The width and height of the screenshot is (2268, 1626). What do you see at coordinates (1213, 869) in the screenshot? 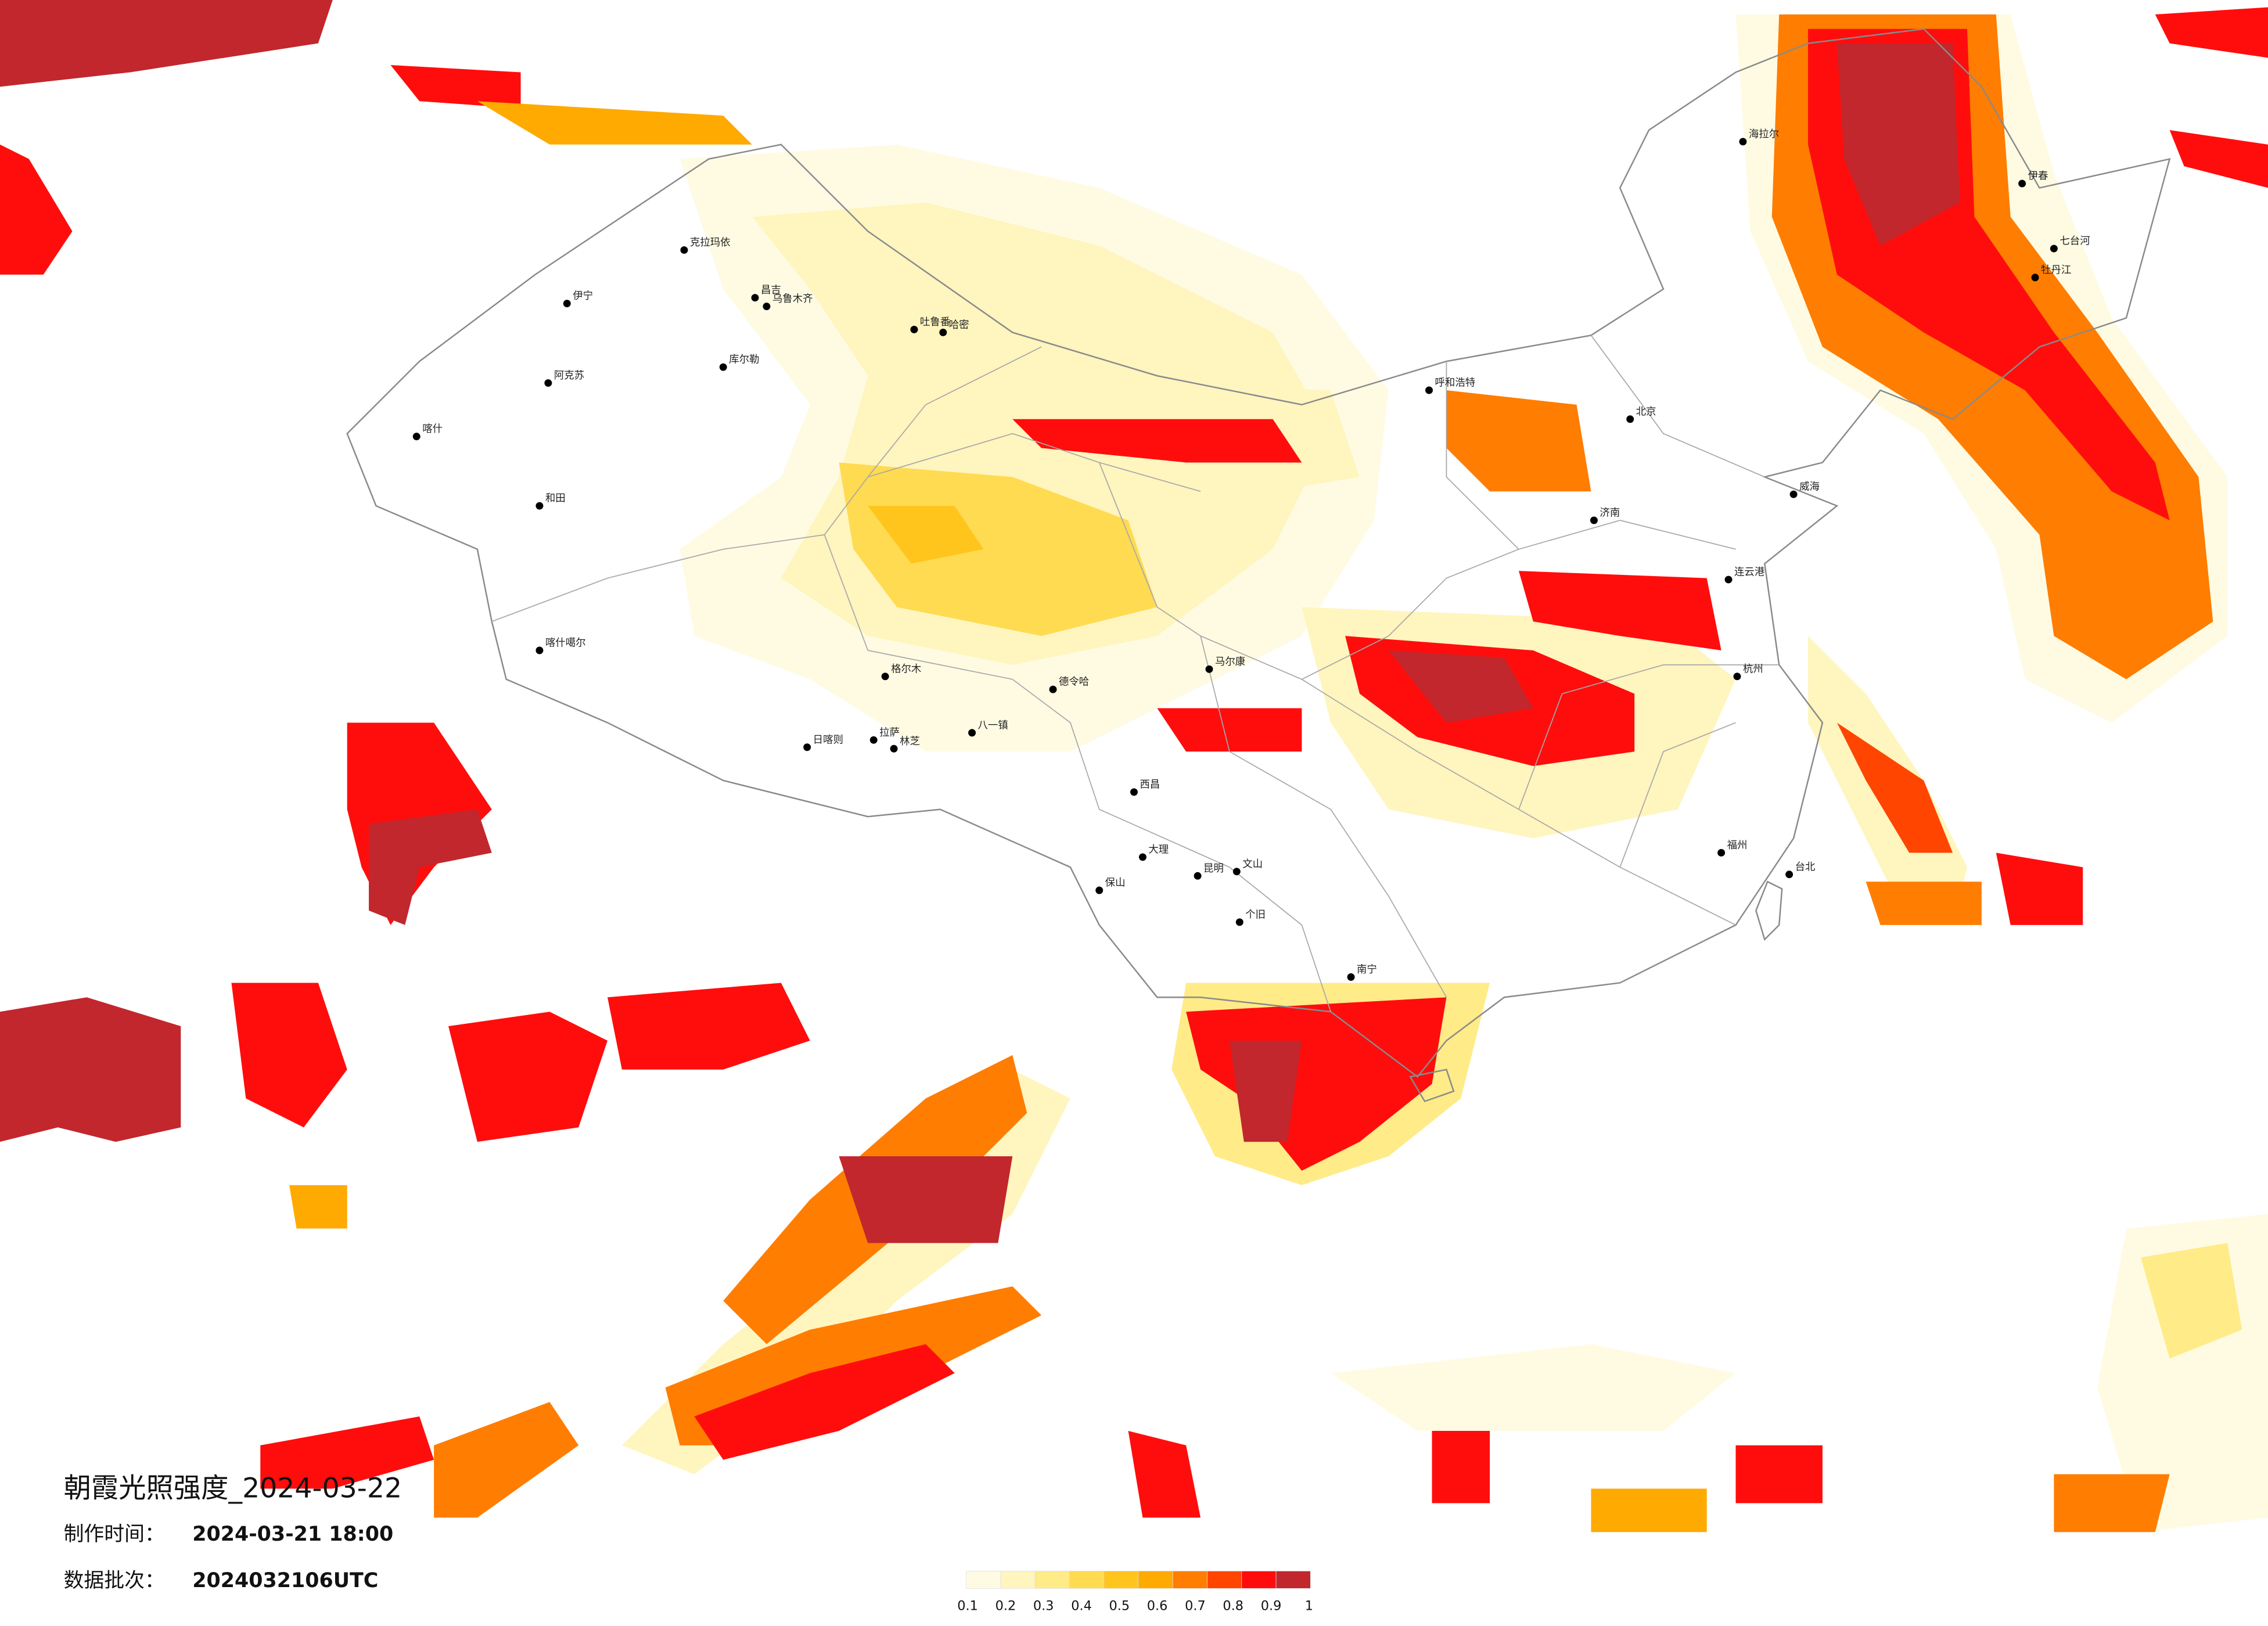
I see `city-label: 昆明` at bounding box center [1213, 869].